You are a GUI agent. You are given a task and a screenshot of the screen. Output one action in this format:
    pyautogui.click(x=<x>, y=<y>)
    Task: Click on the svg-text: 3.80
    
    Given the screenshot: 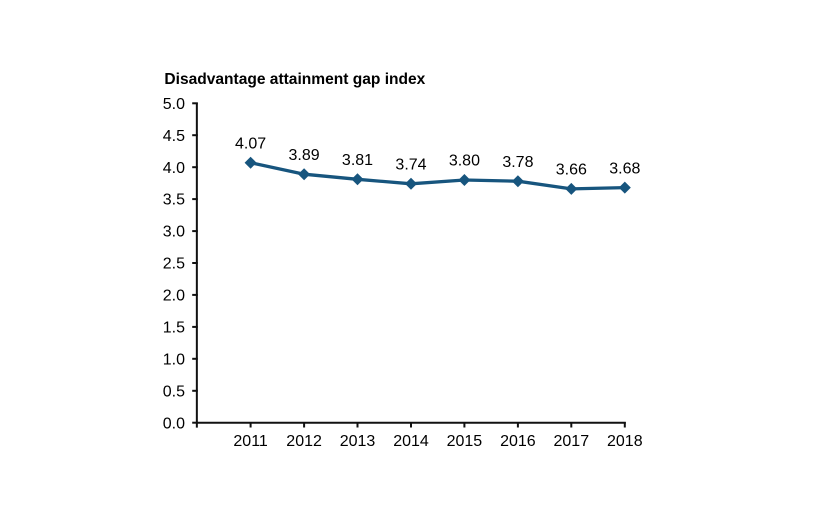 What is the action you would take?
    pyautogui.click(x=464, y=161)
    